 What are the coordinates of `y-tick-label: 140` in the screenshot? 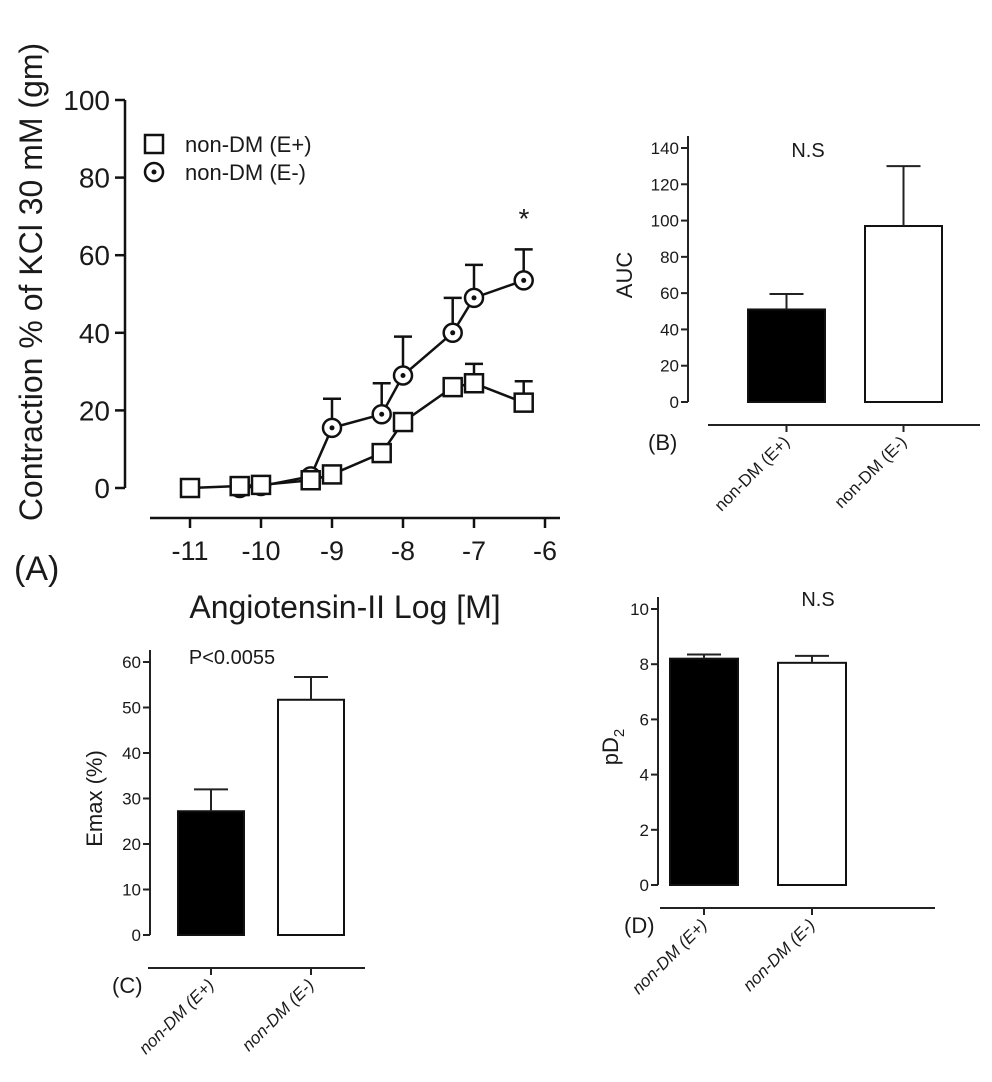 It's located at (665, 148).